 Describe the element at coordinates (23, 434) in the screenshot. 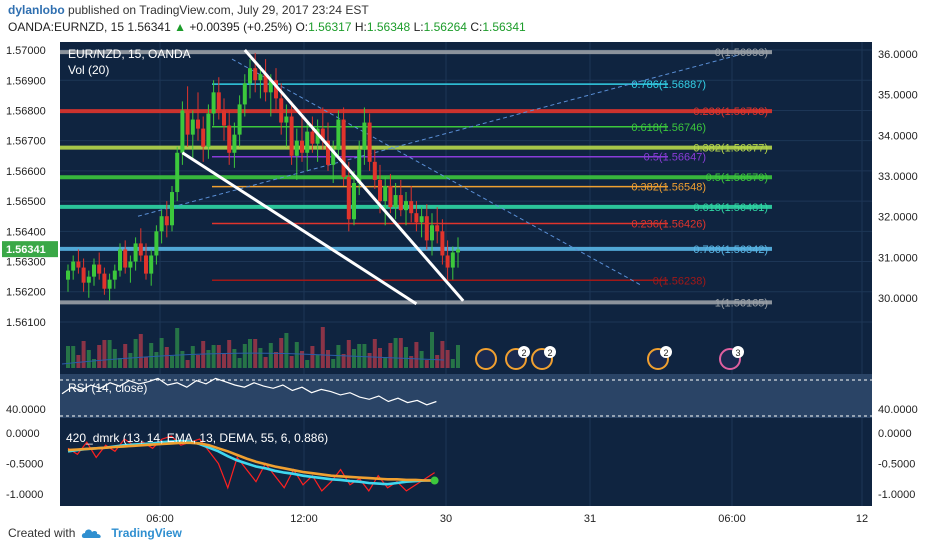

I see `dmrk-tick-left: 0.0000` at that location.